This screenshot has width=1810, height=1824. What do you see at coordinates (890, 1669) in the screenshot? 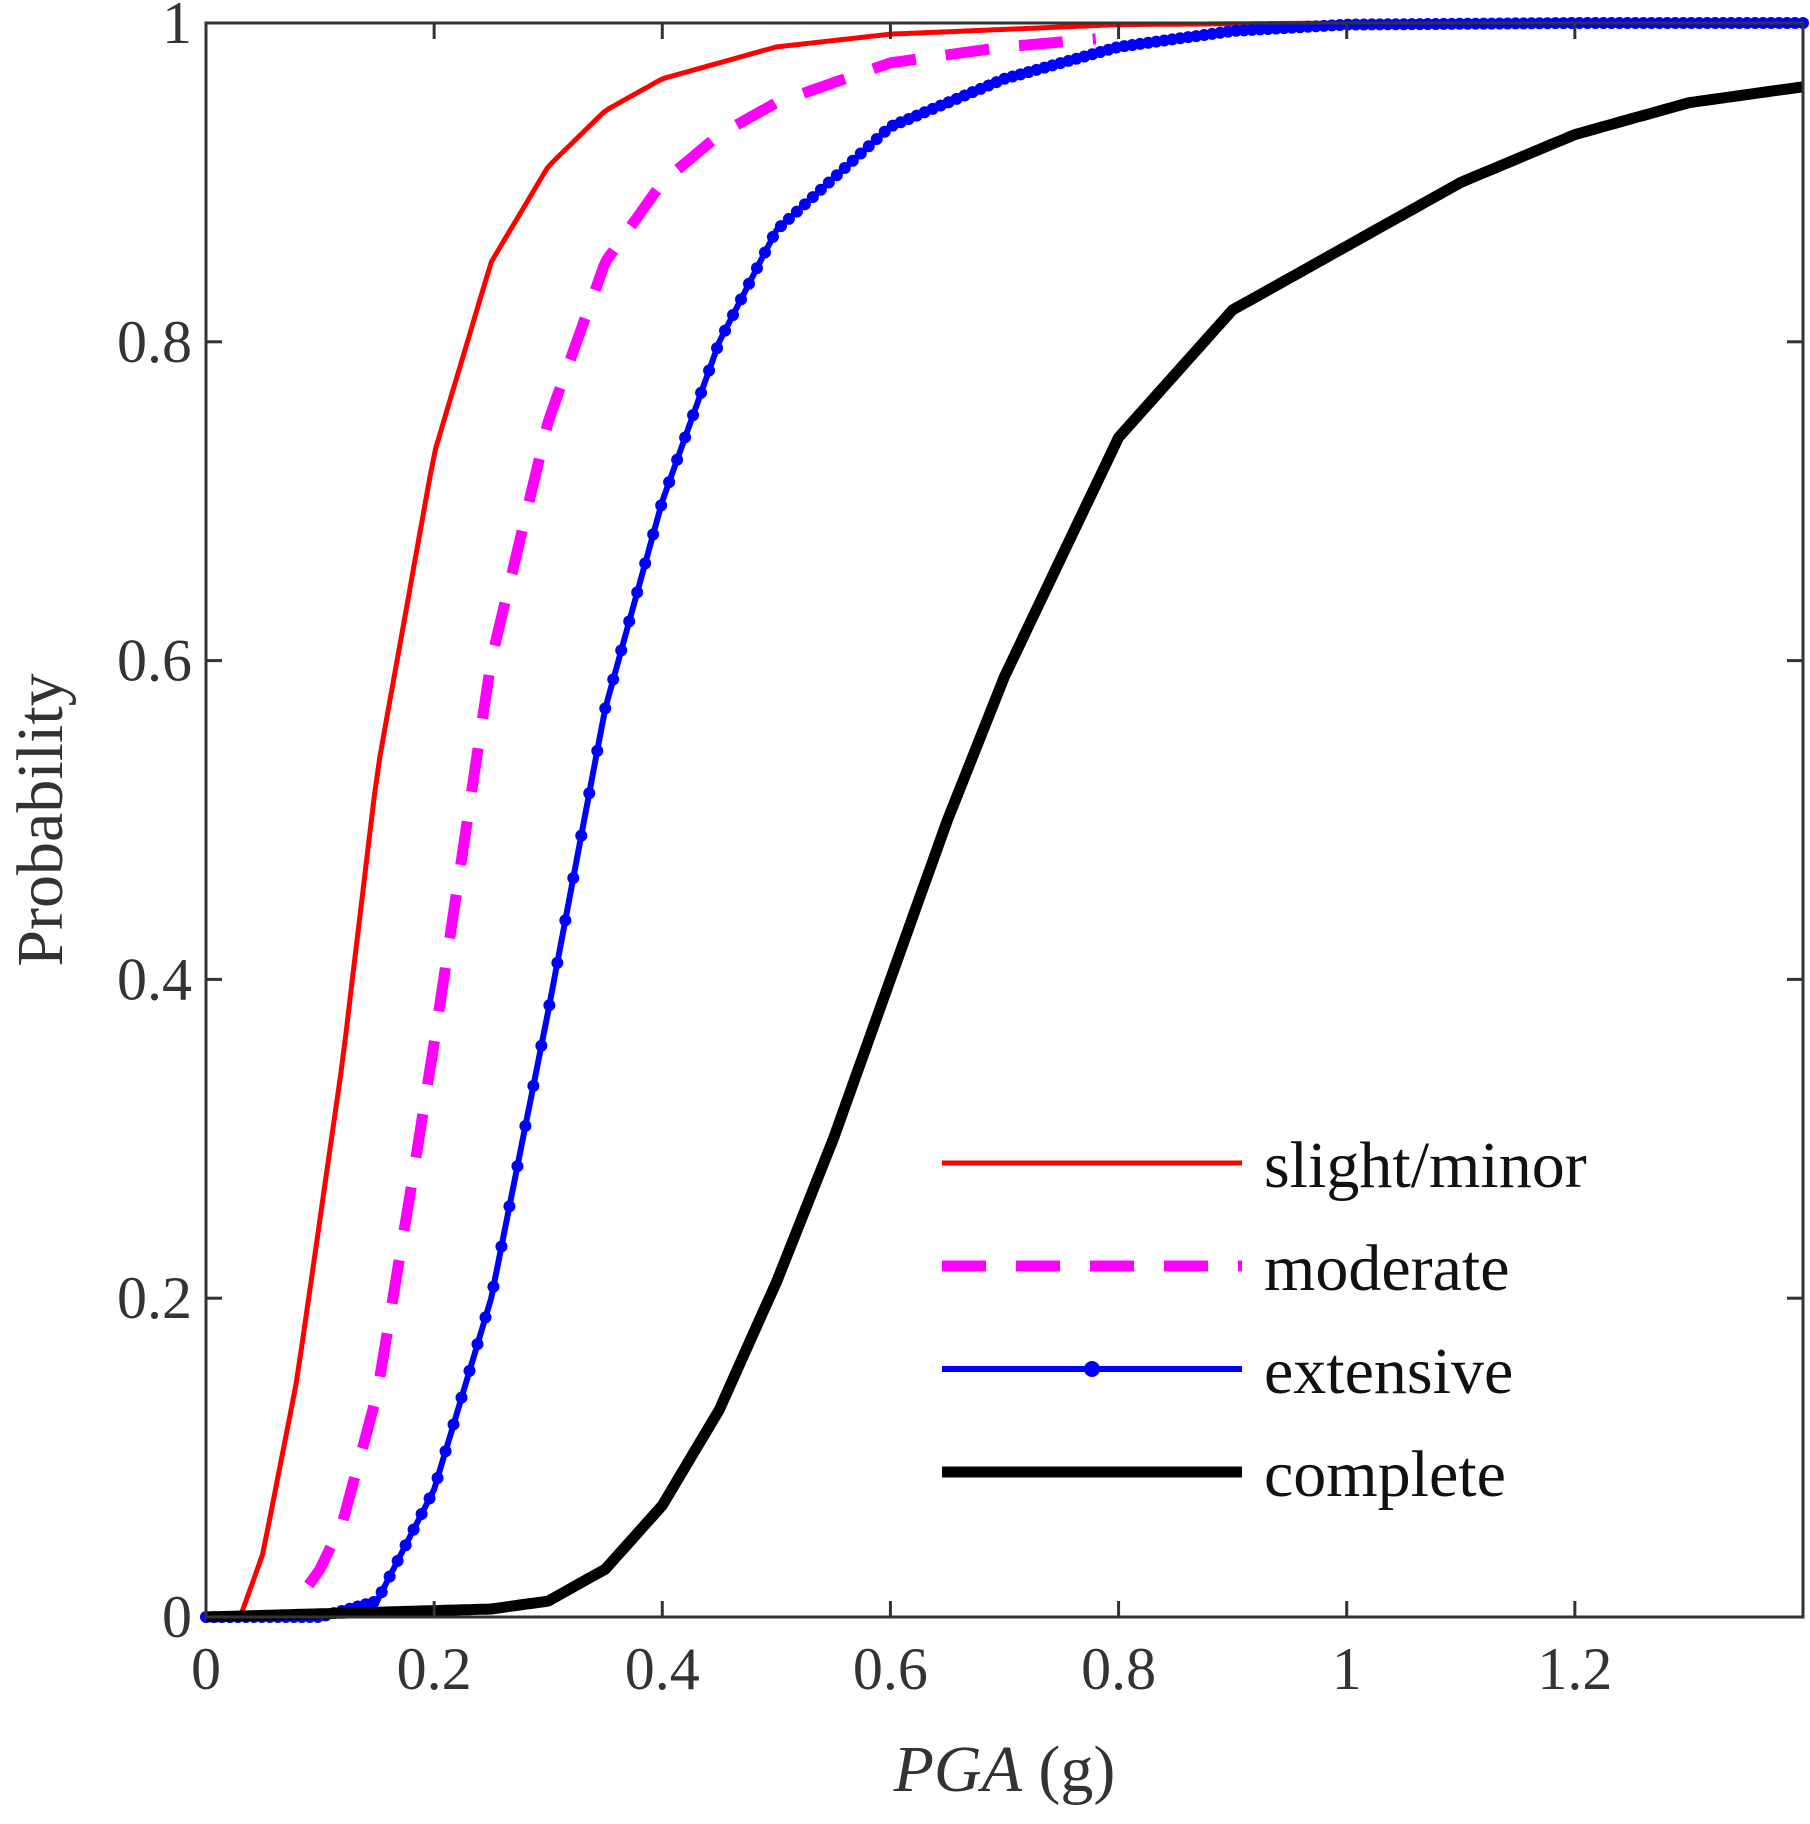
I see `x-tick-label: 0.6` at bounding box center [890, 1669].